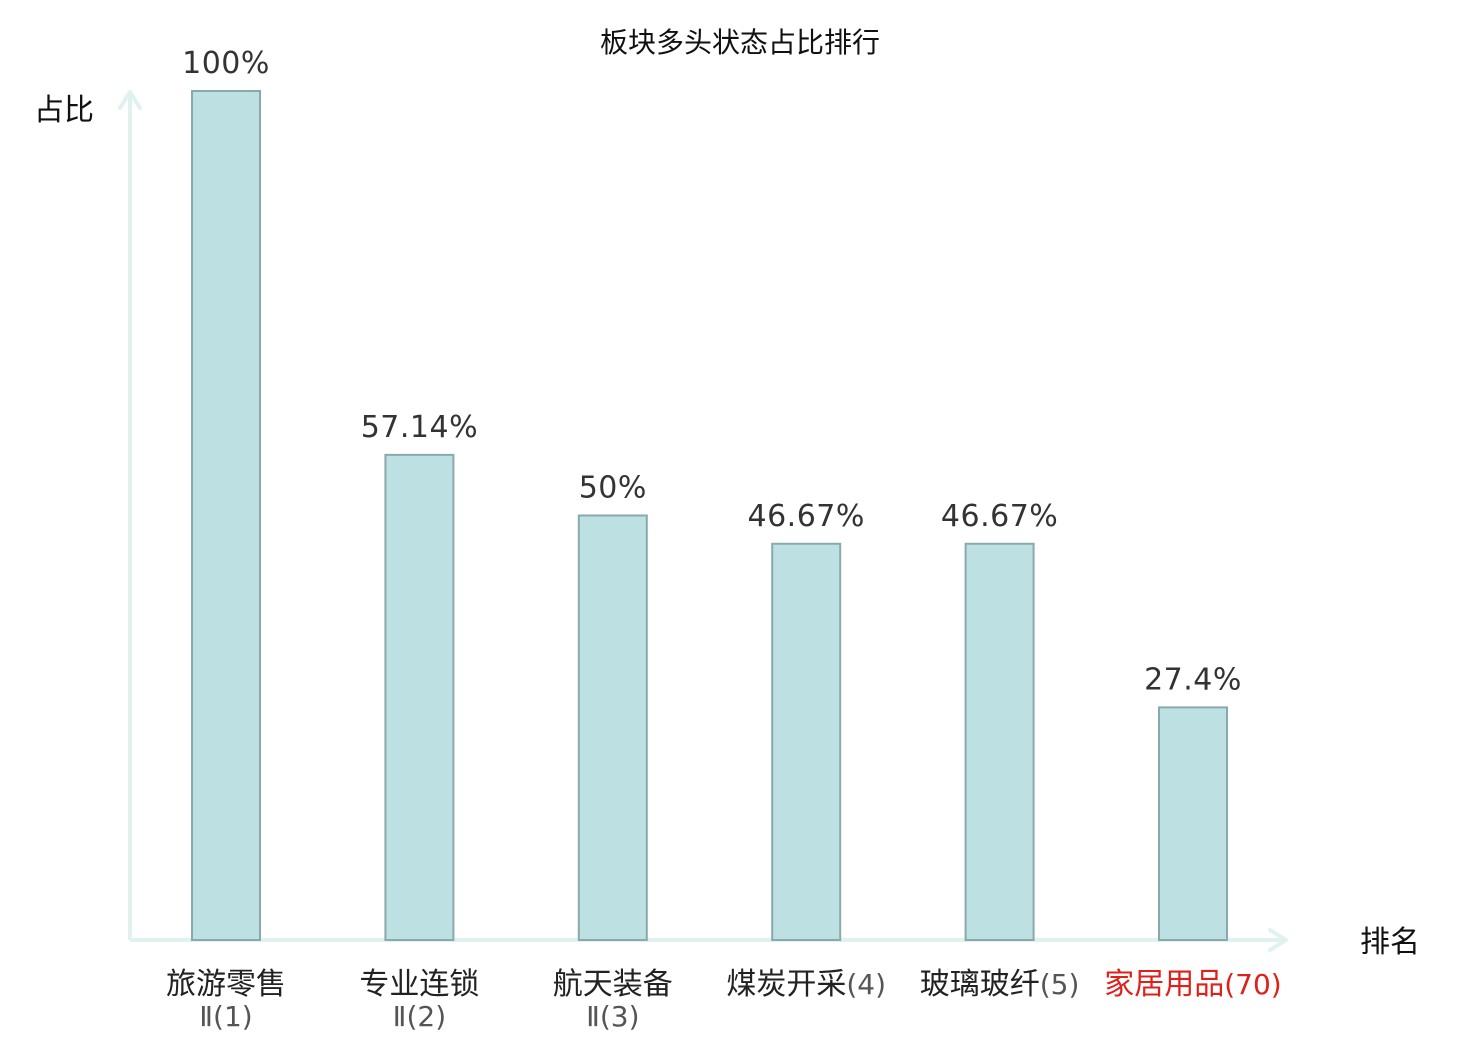 The image size is (1480, 1040). What do you see at coordinates (419, 984) in the screenshot?
I see `x-tick-label: 专业连锁` at bounding box center [419, 984].